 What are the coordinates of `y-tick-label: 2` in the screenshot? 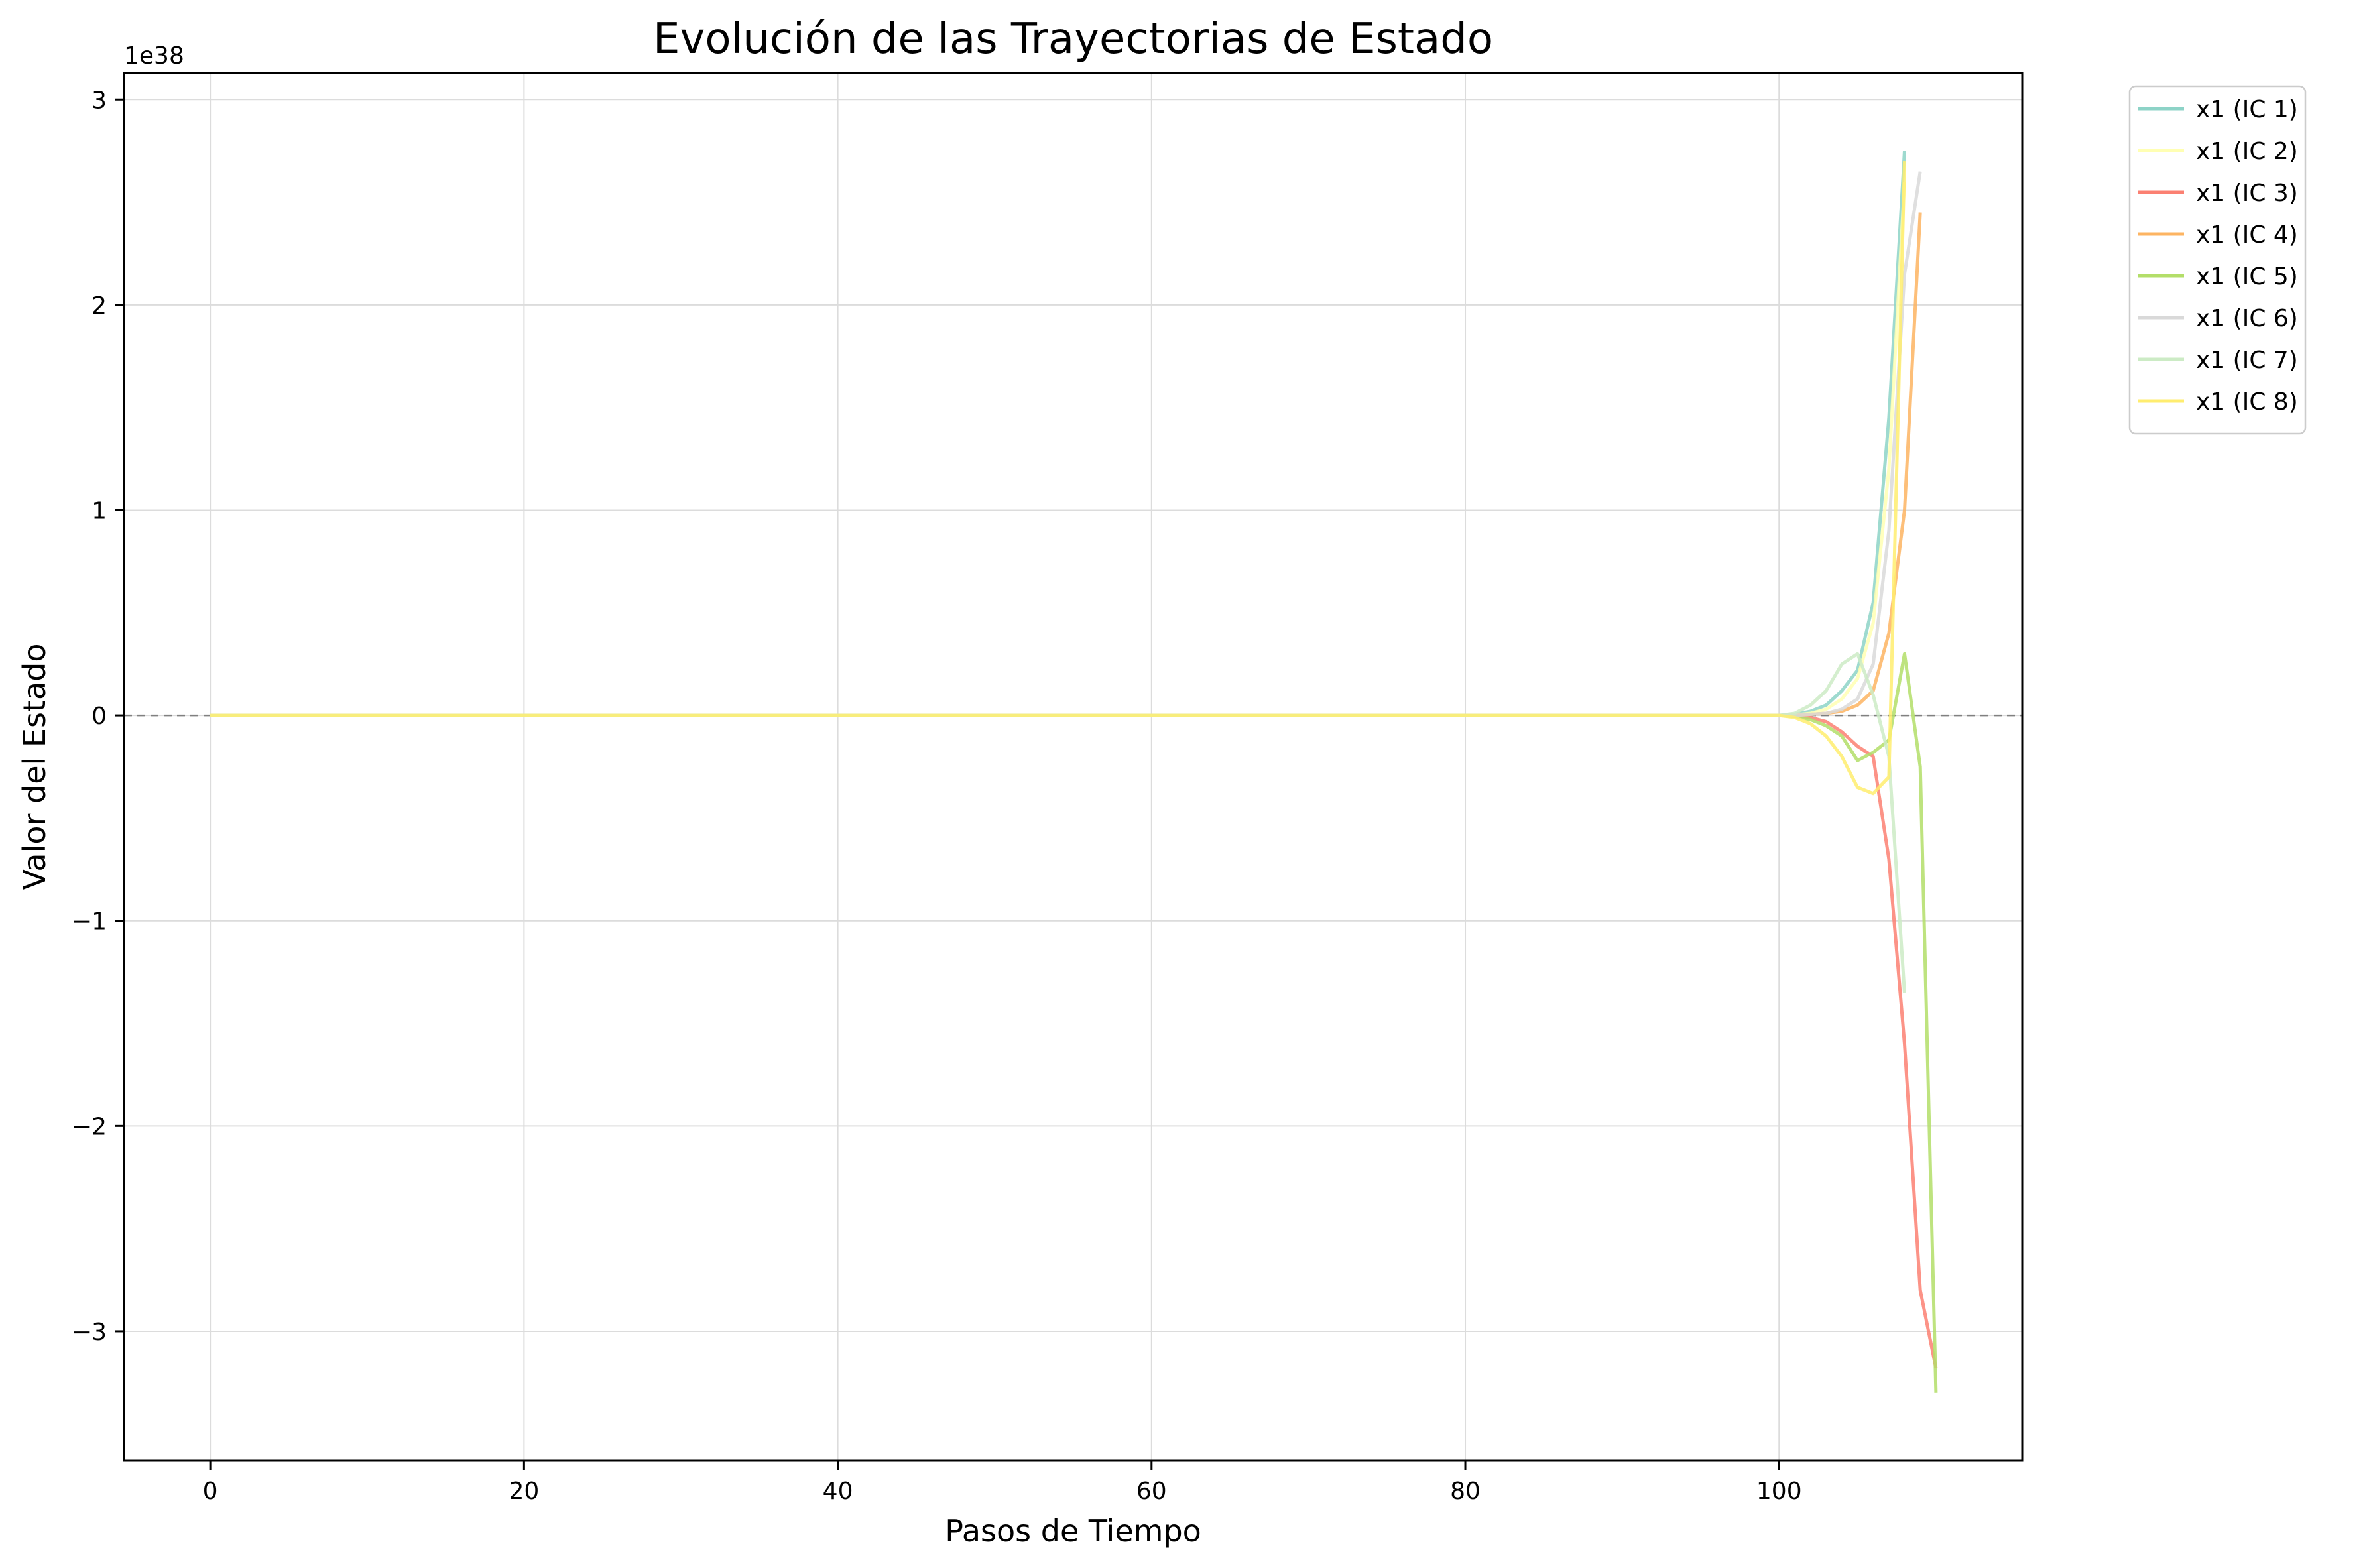 It's located at (99, 306).